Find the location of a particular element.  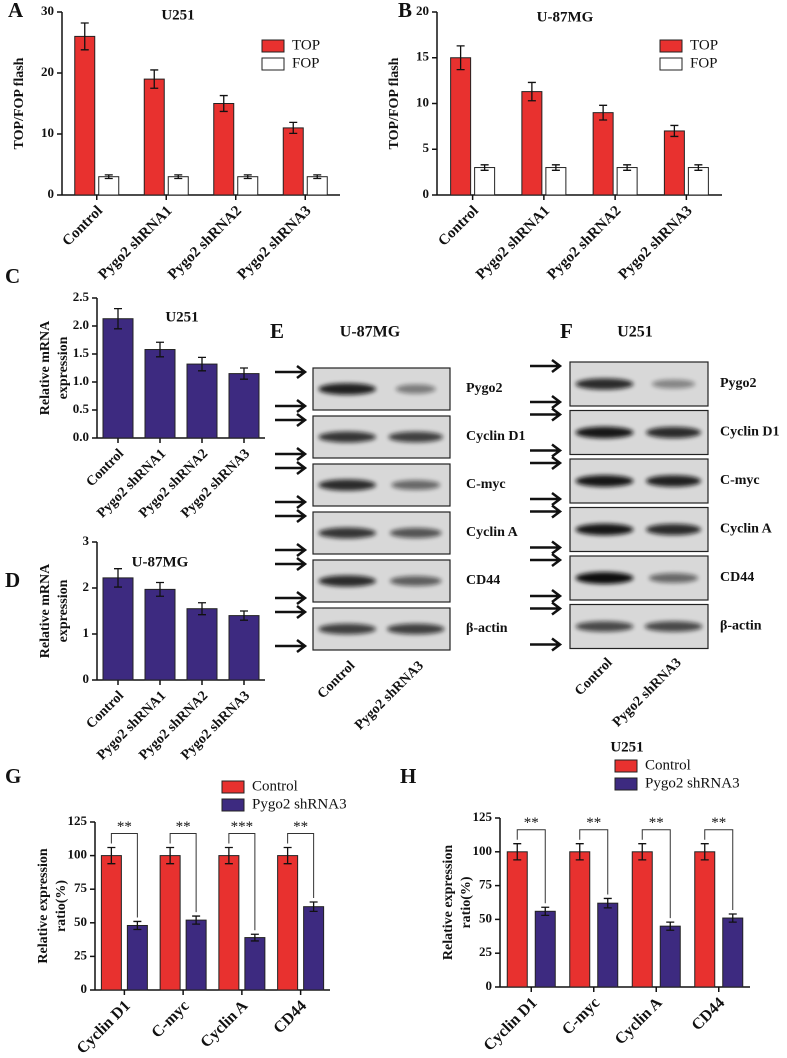

y-tick-label: 125 is located at coordinates (483, 816).